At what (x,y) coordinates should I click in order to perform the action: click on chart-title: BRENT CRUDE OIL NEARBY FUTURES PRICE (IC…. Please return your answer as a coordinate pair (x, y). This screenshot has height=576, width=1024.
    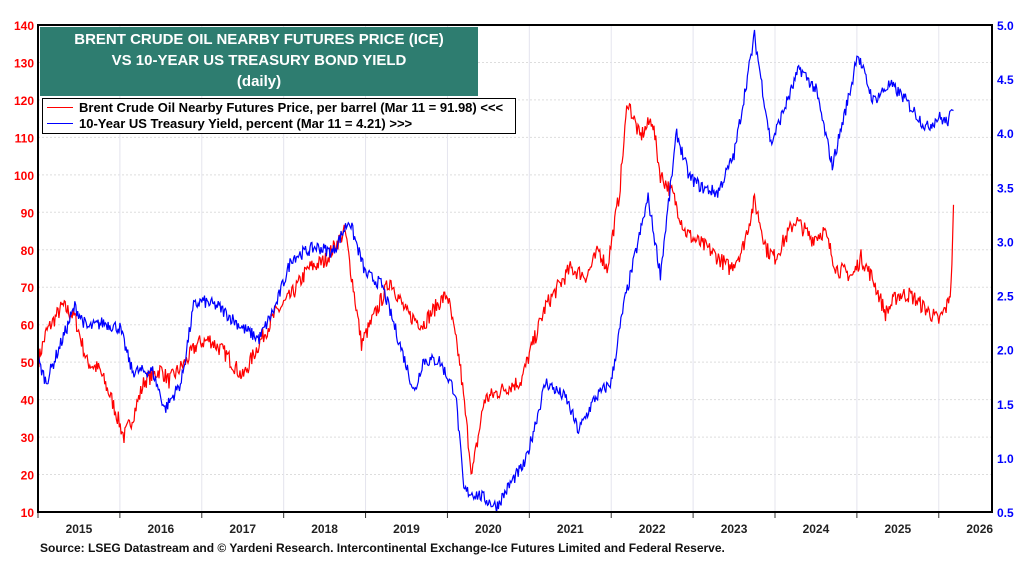
    Looking at the image, I should click on (259, 61).